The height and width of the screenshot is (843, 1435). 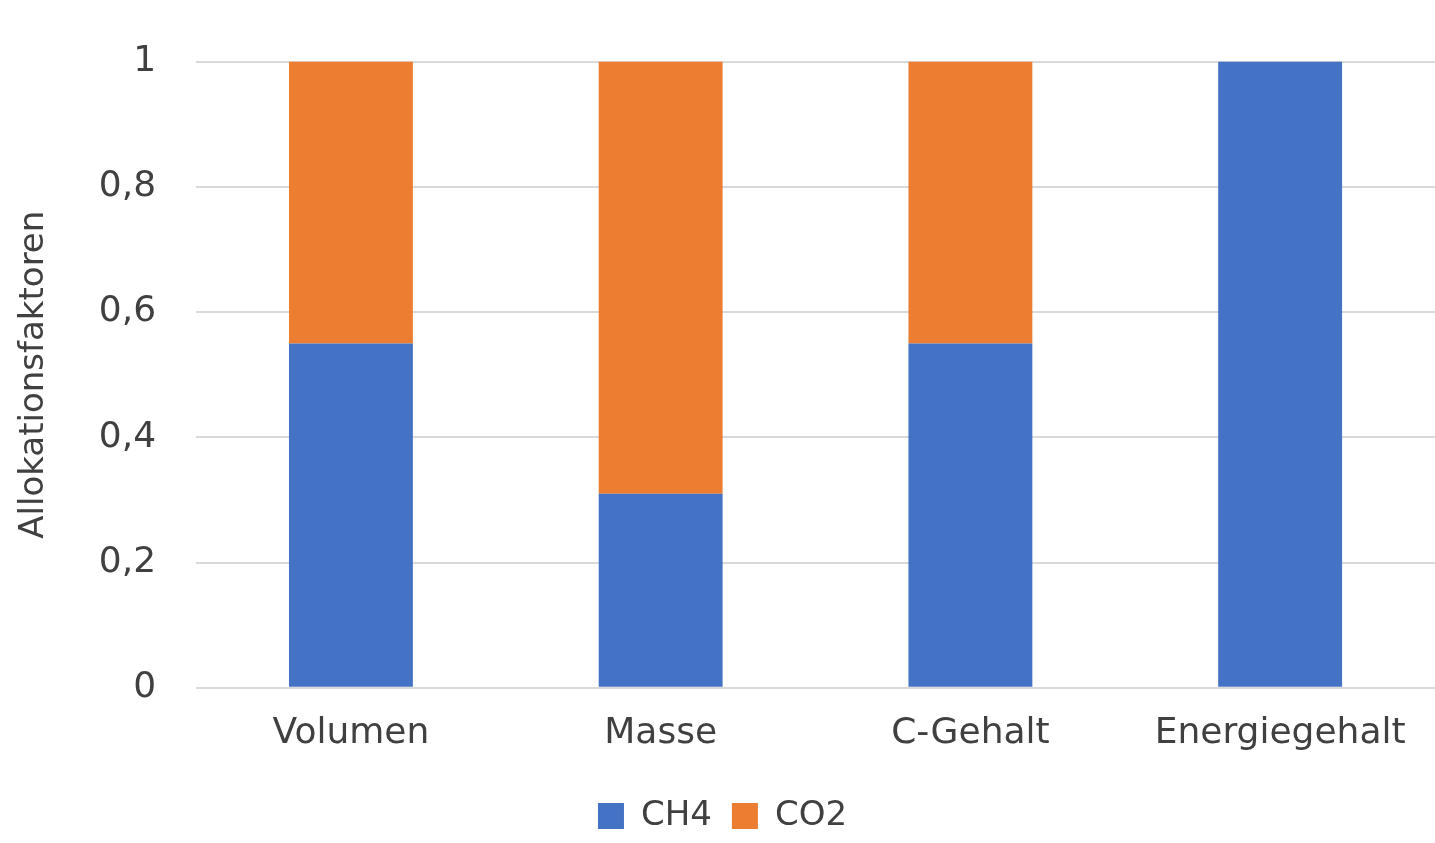 I want to click on y-tick-label: 0, so click(x=145, y=685).